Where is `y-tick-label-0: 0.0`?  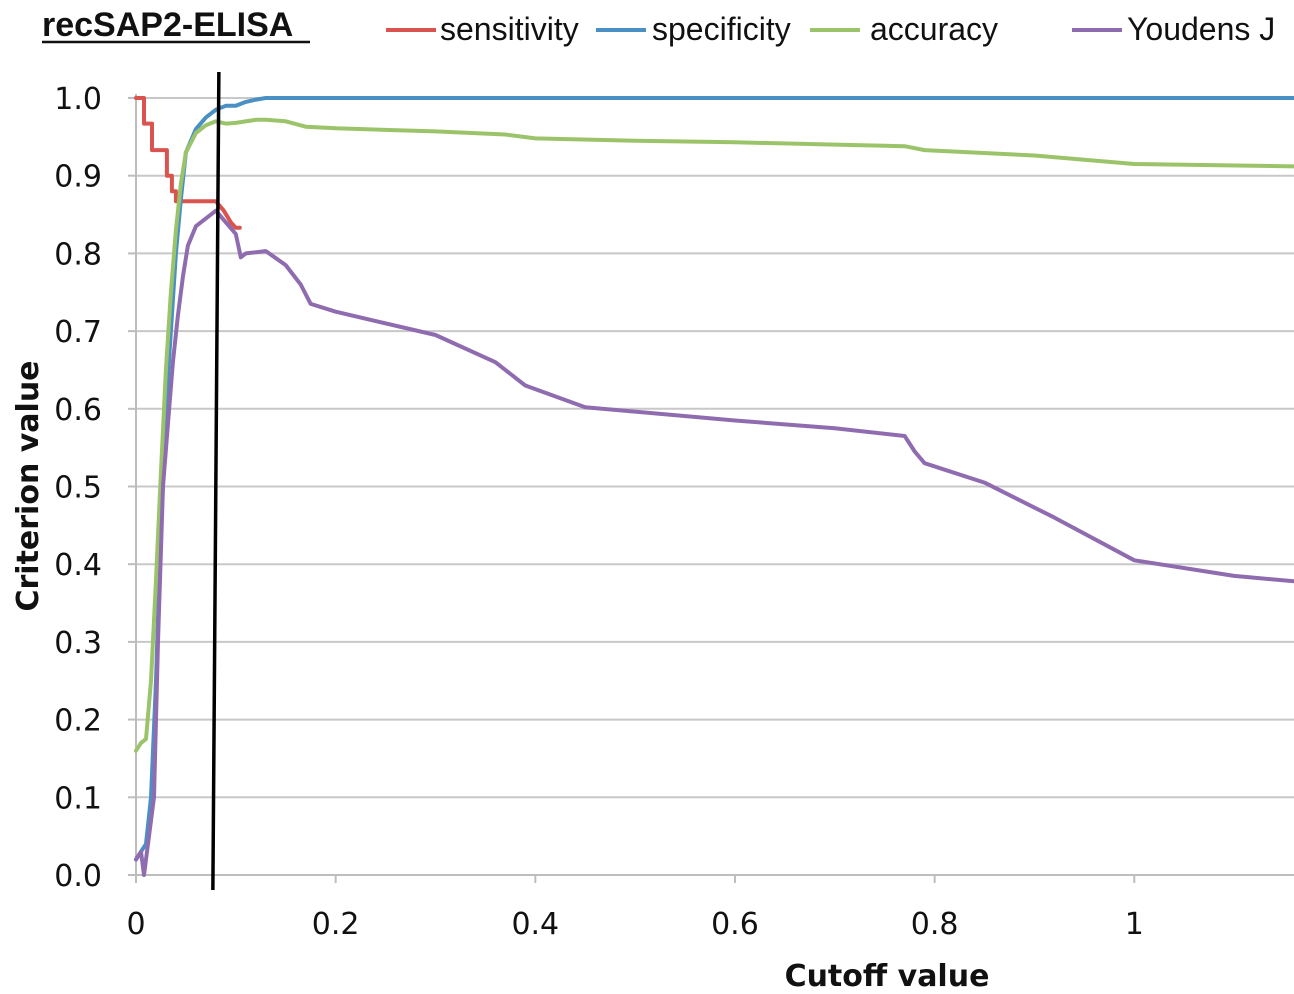
y-tick-label-0: 0.0 is located at coordinates (78, 876).